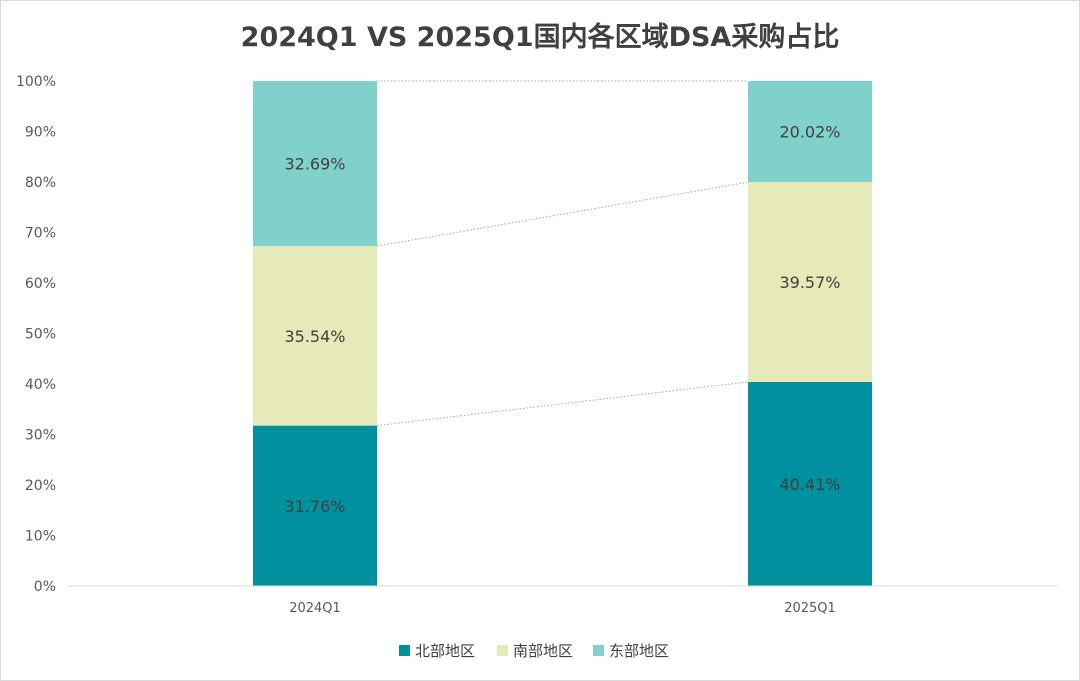  Describe the element at coordinates (40, 234) in the screenshot. I see `y-tick-label: 70%` at that location.